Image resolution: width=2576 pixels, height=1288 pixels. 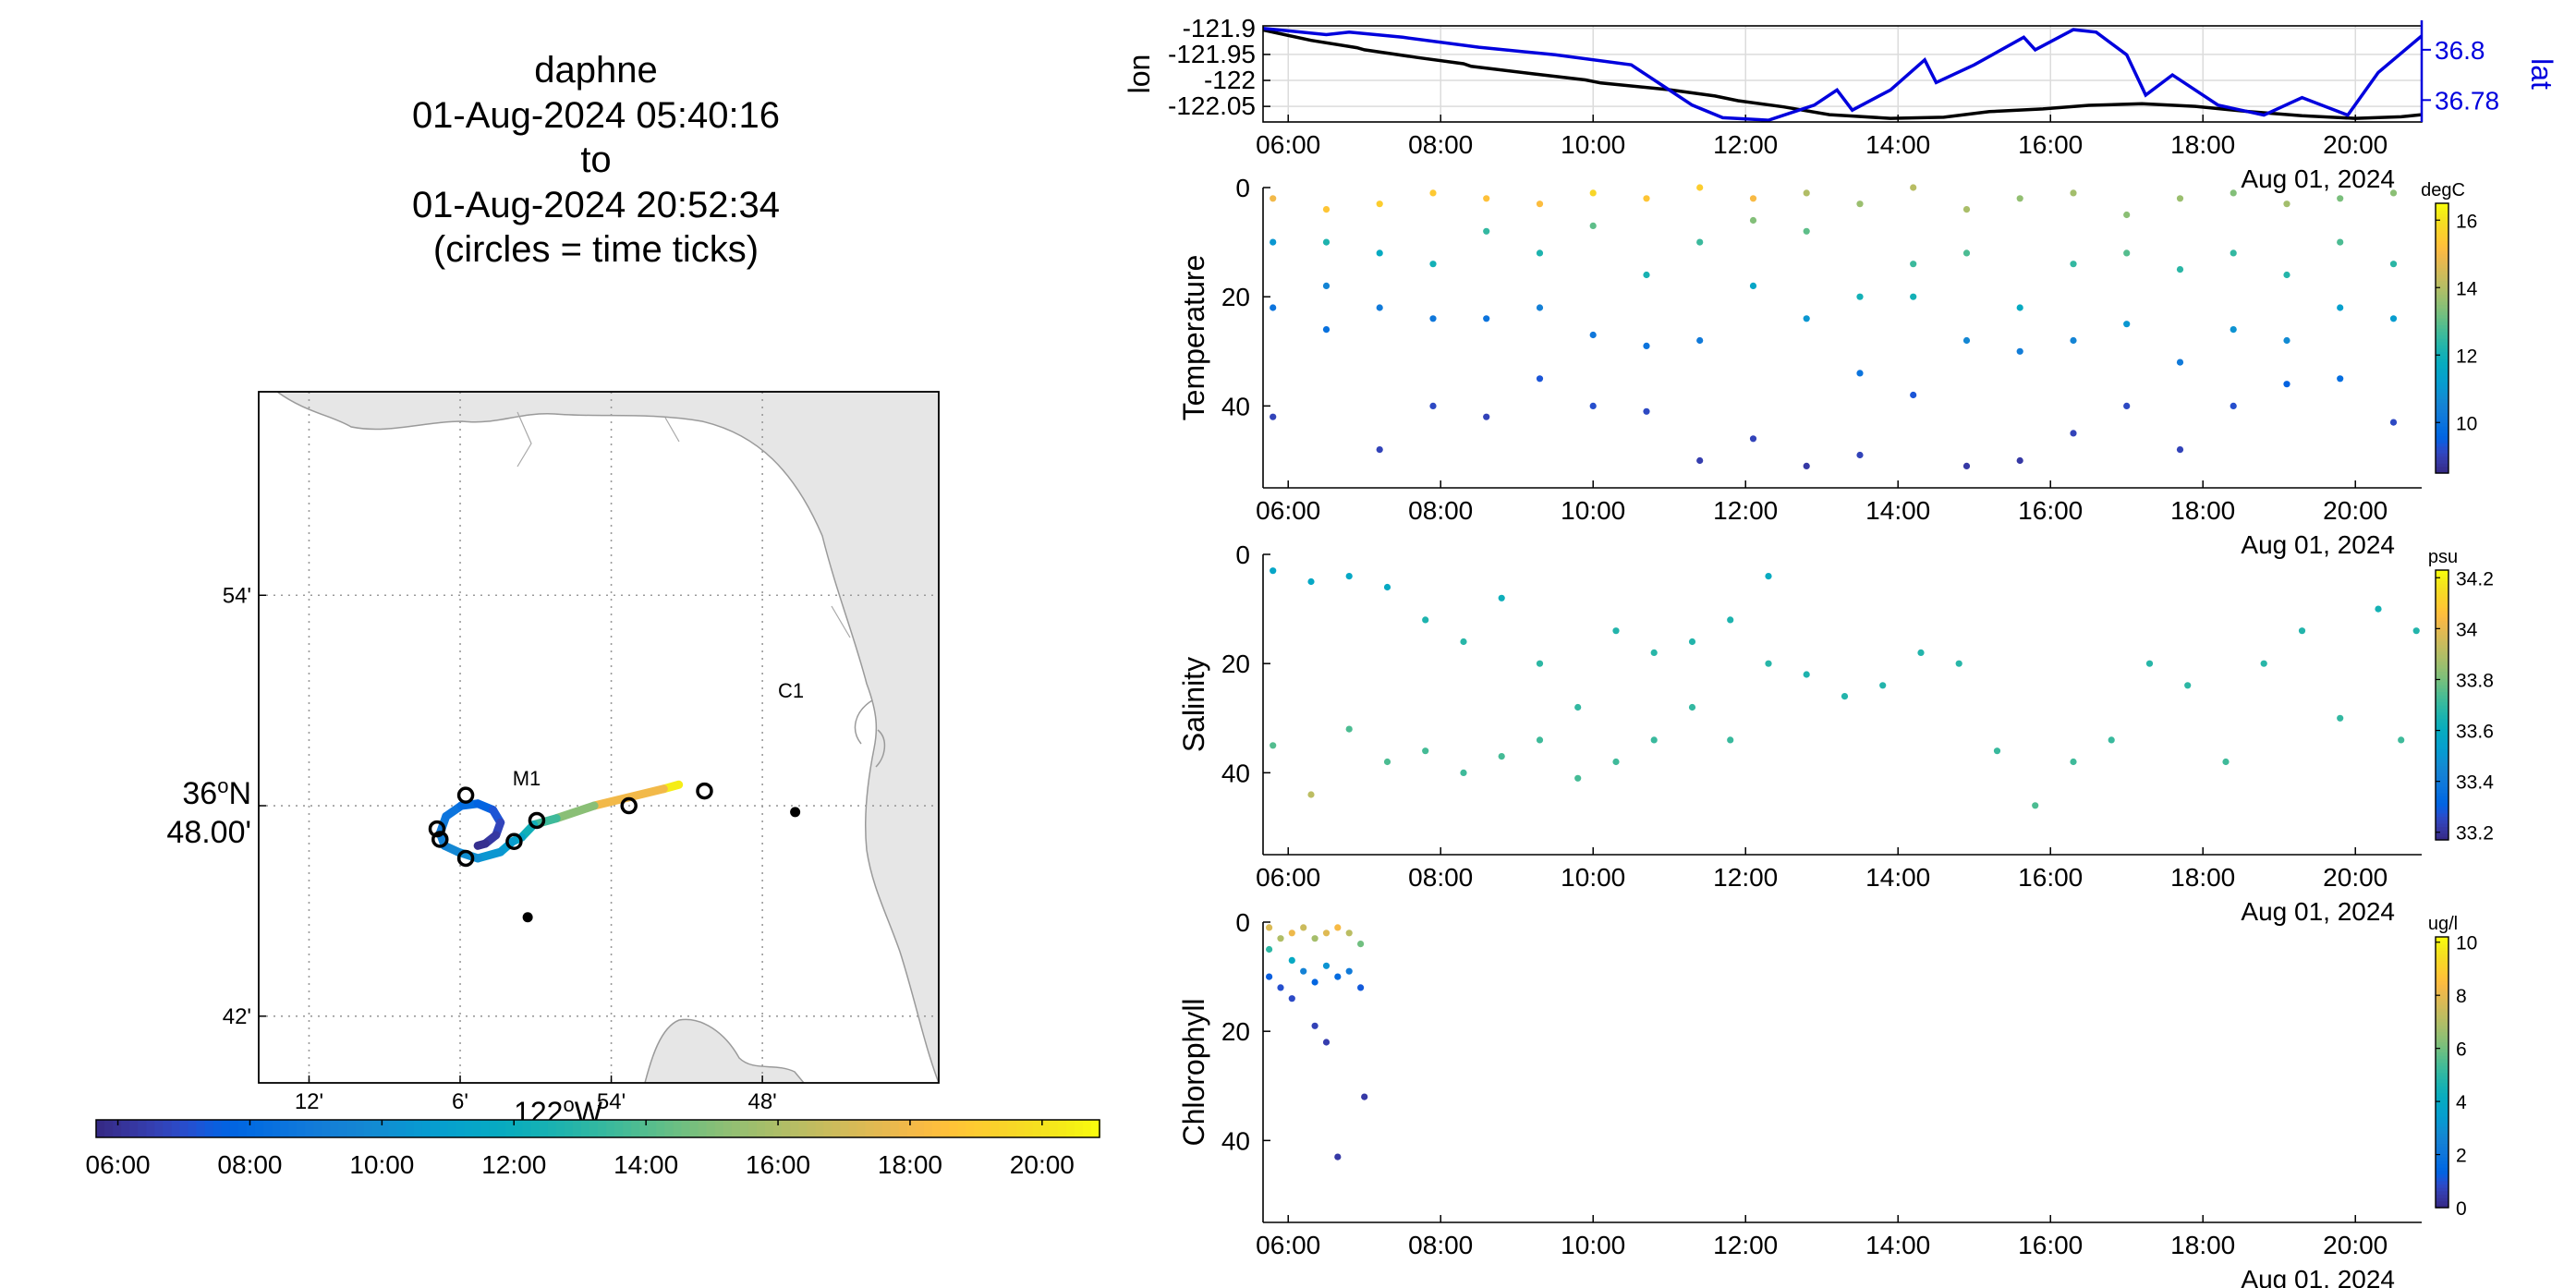 I want to click on x-tick-label: 14:00, so click(x=1897, y=144).